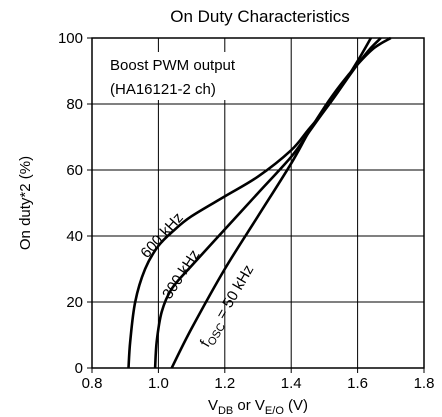 This screenshot has width=442, height=417. Describe the element at coordinates (92, 383) in the screenshot. I see `x-tick-label: 0.8` at that location.